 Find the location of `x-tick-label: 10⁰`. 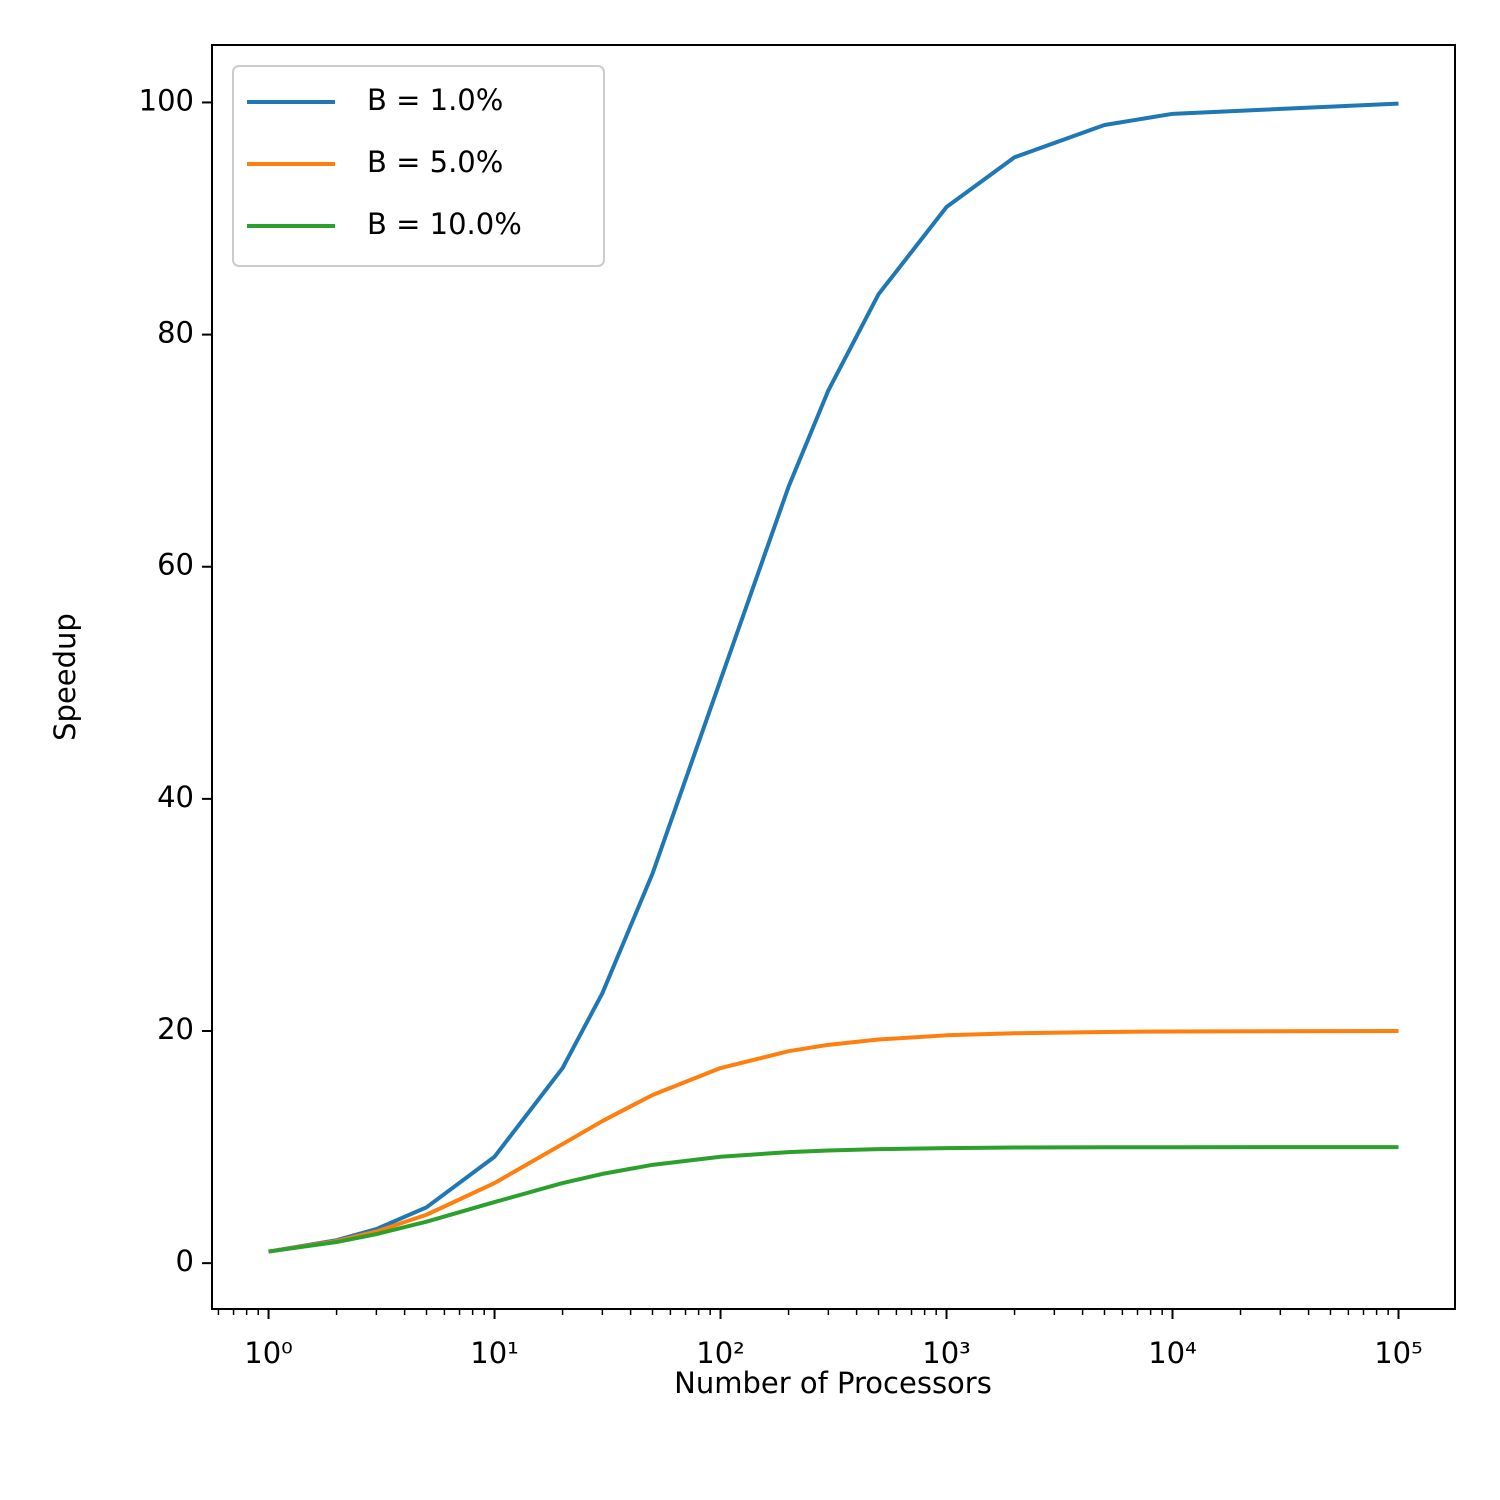

x-tick-label: 10⁰ is located at coordinates (268, 1353).